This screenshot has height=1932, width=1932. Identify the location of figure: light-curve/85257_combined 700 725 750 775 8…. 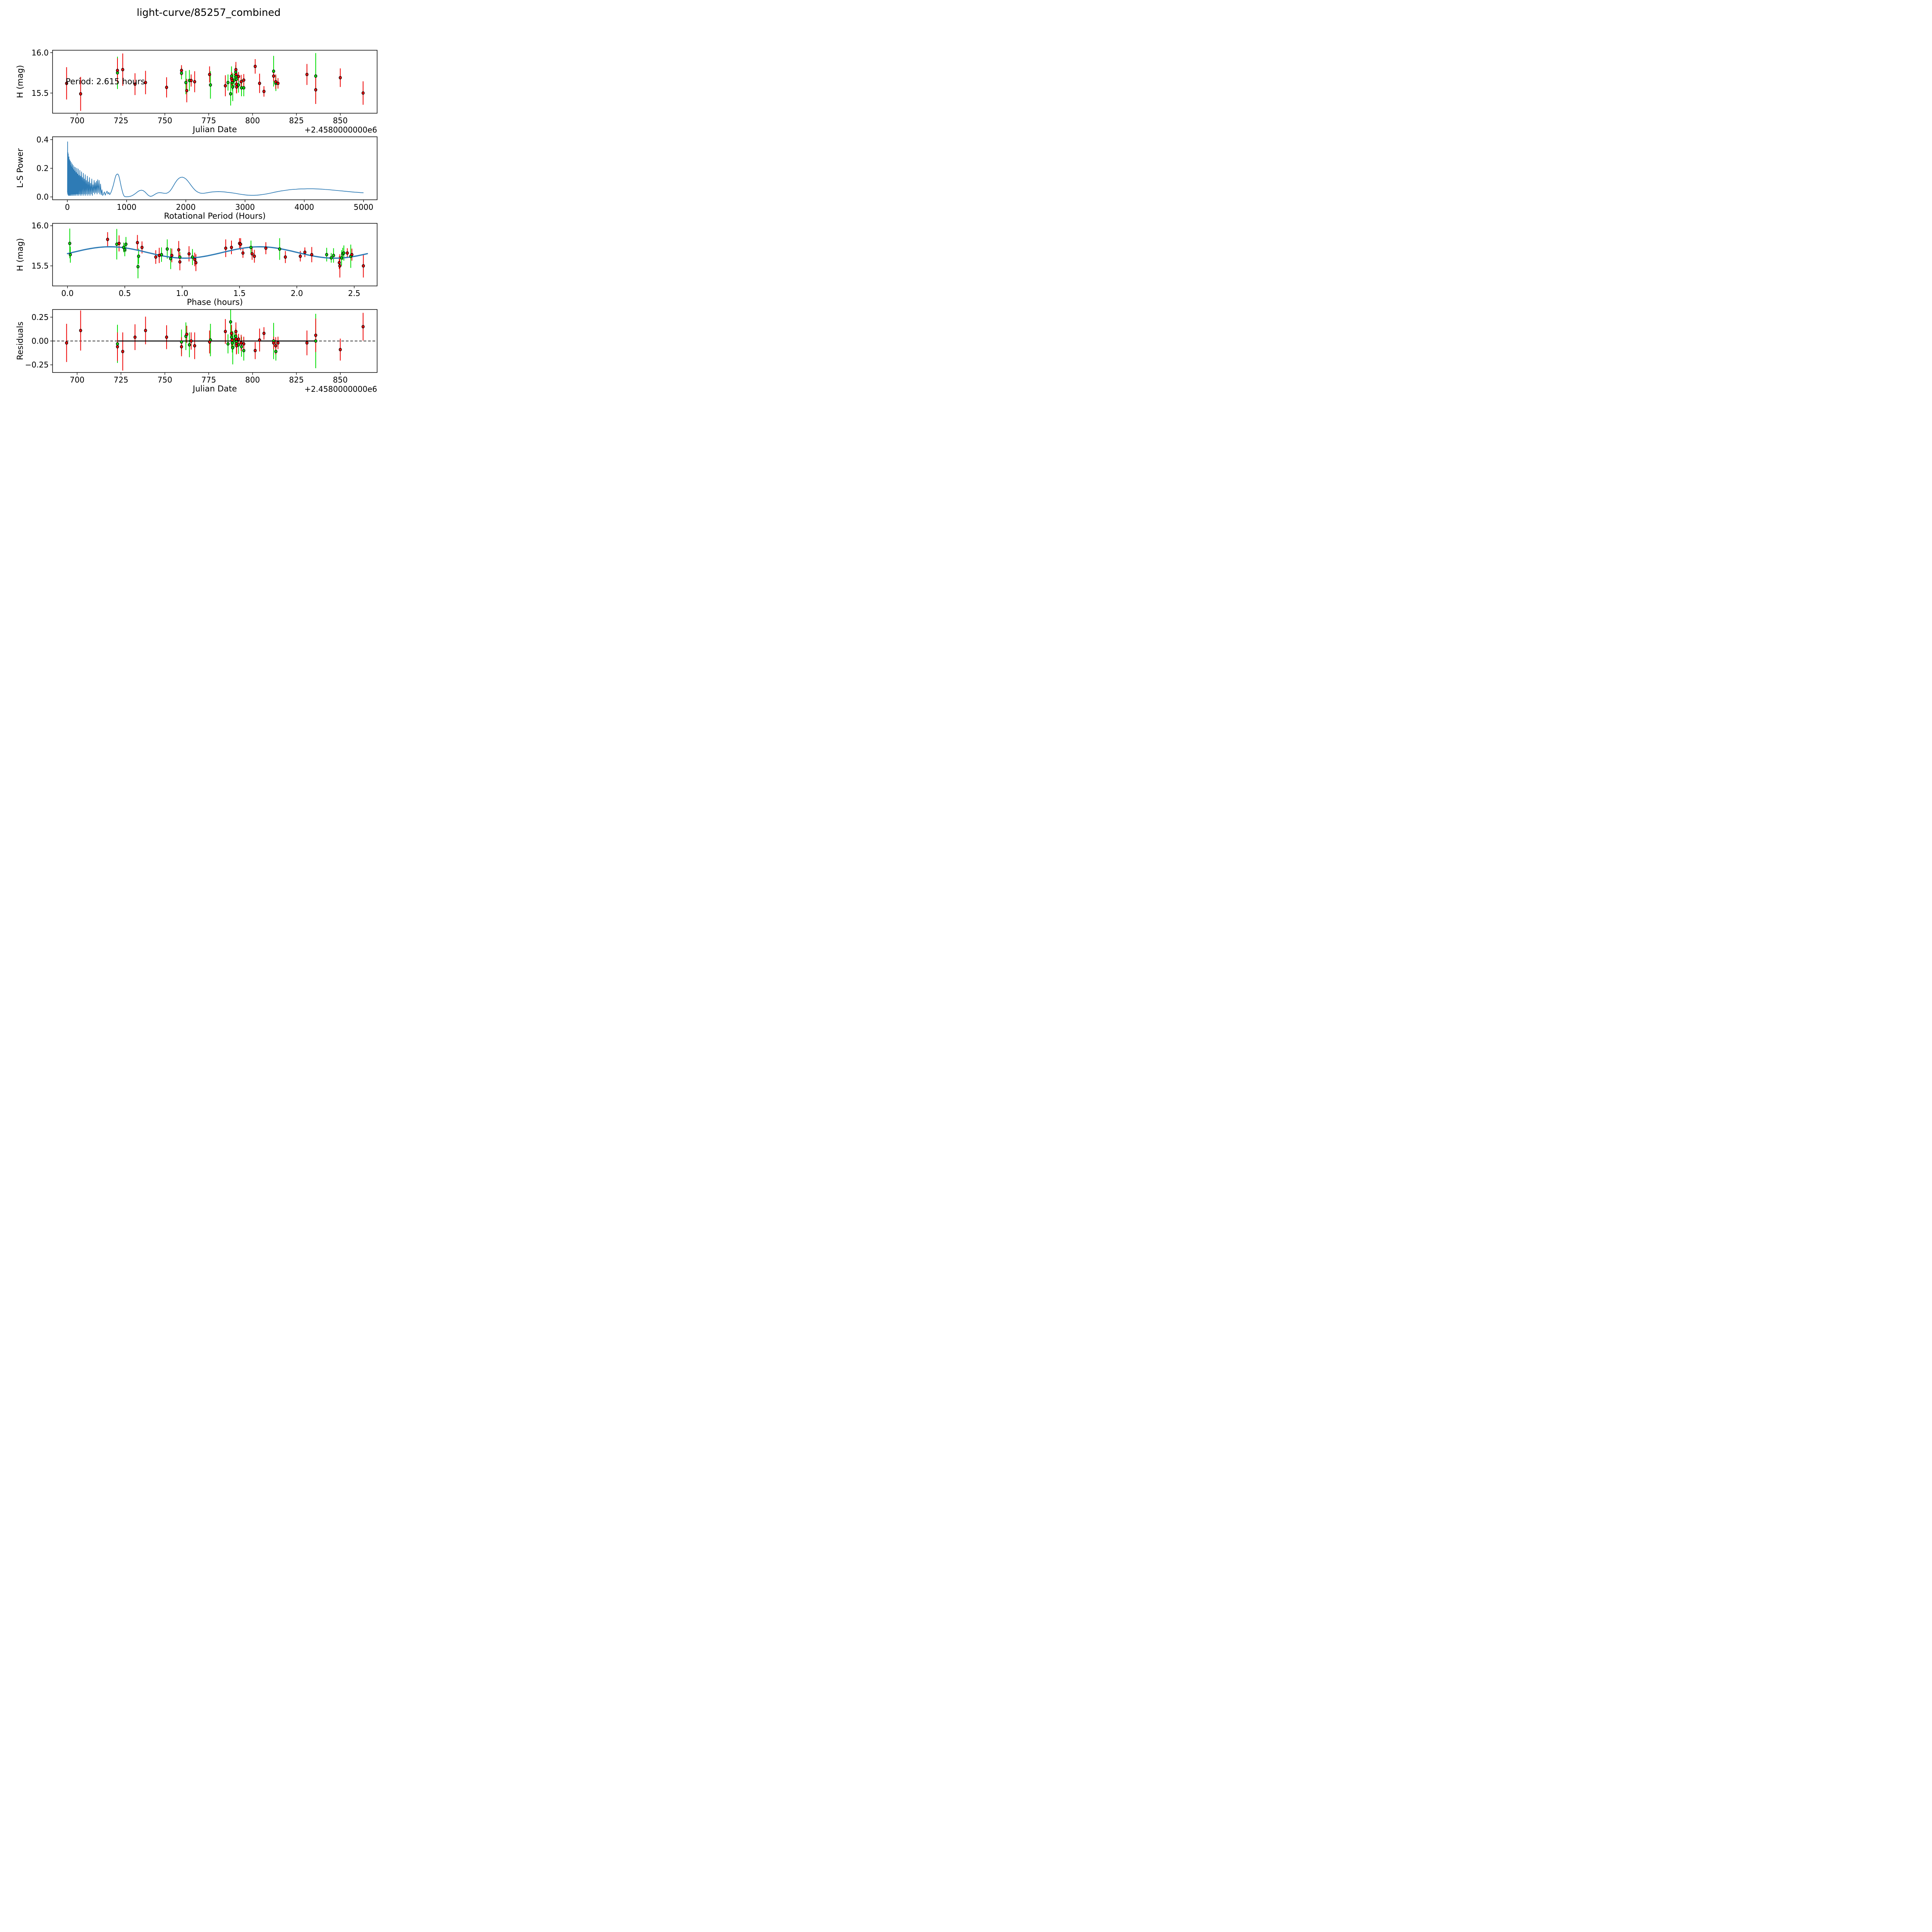
(209, 209).